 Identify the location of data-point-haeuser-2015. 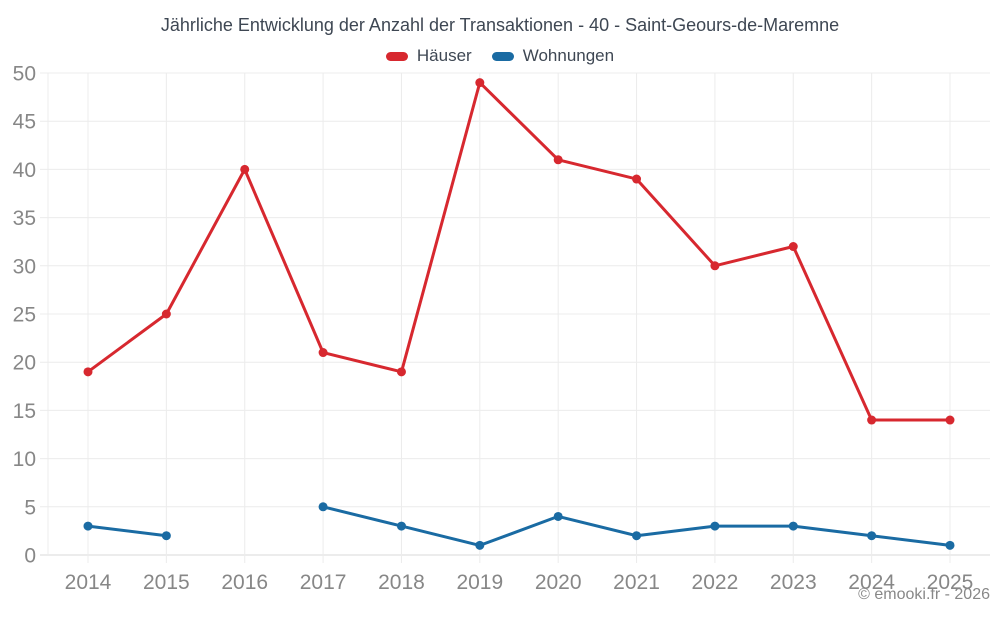
(166, 314).